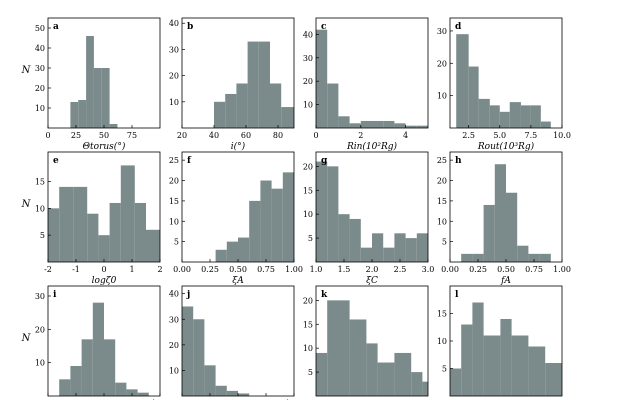 Image resolution: width=628 pixels, height=400 pixels. Describe the element at coordinates (468, 135) in the screenshot. I see `xtick-label-d-0: 2.5` at that location.